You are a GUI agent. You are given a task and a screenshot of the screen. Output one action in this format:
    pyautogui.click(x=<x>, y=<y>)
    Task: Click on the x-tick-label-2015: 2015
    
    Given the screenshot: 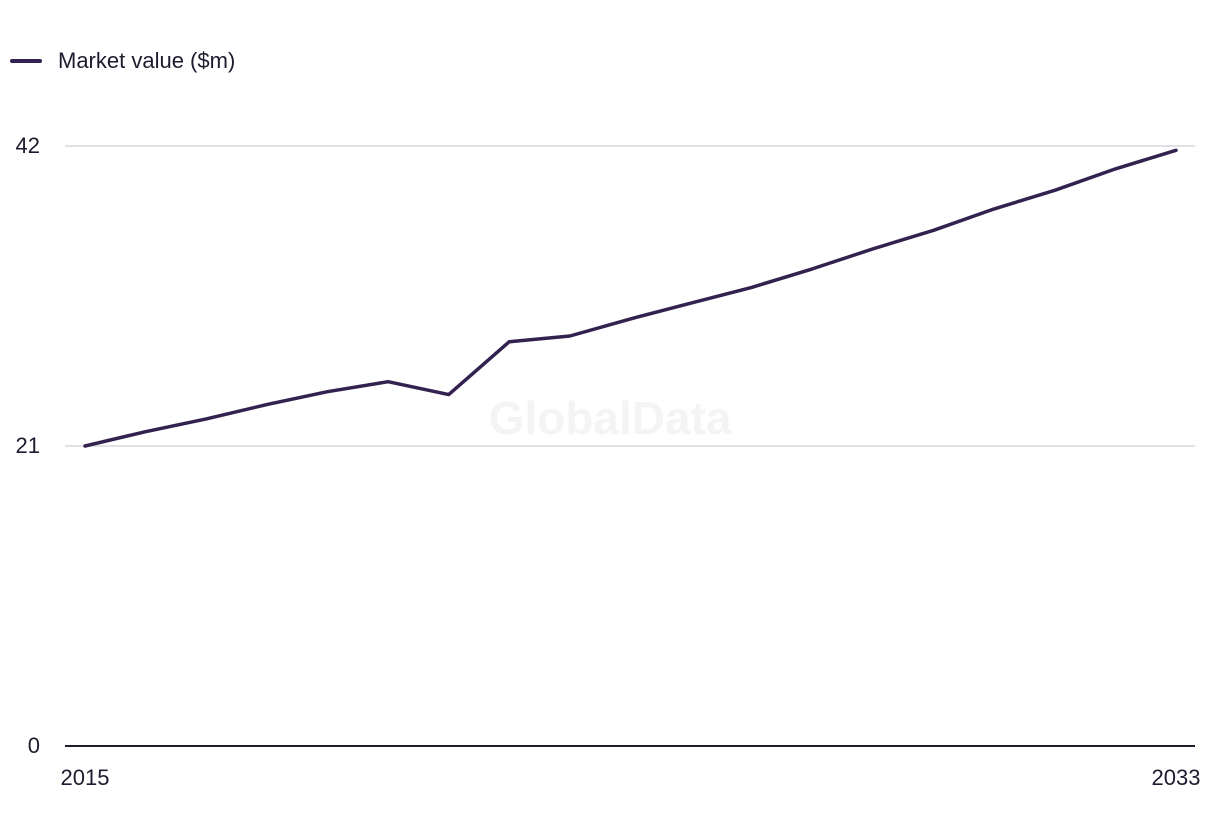 What is the action you would take?
    pyautogui.click(x=85, y=777)
    